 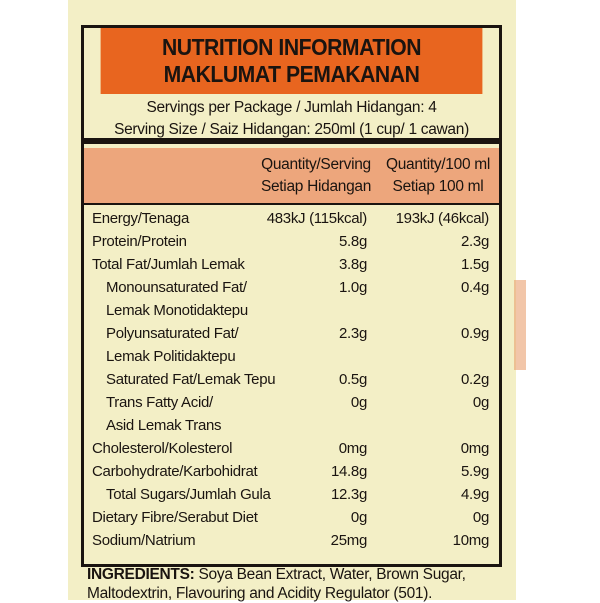 I want to click on value-per-serving: 3.8g, so click(x=353, y=264).